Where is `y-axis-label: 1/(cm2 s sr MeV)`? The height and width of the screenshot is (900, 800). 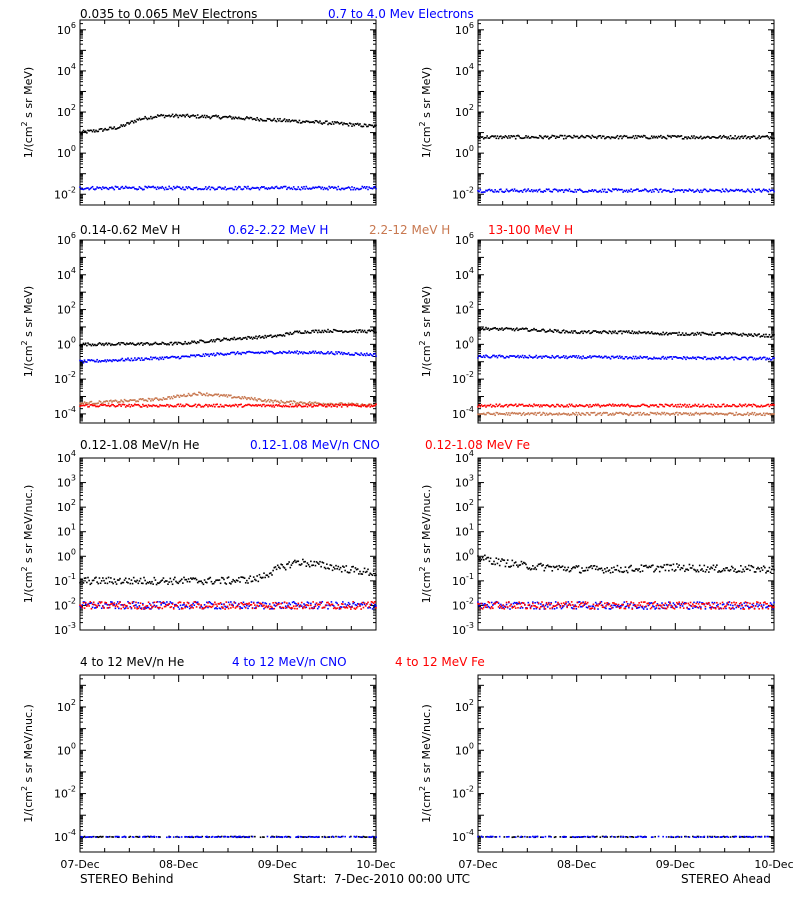
y-axis-label: 1/(cm2 s sr MeV) is located at coordinates (425, 331).